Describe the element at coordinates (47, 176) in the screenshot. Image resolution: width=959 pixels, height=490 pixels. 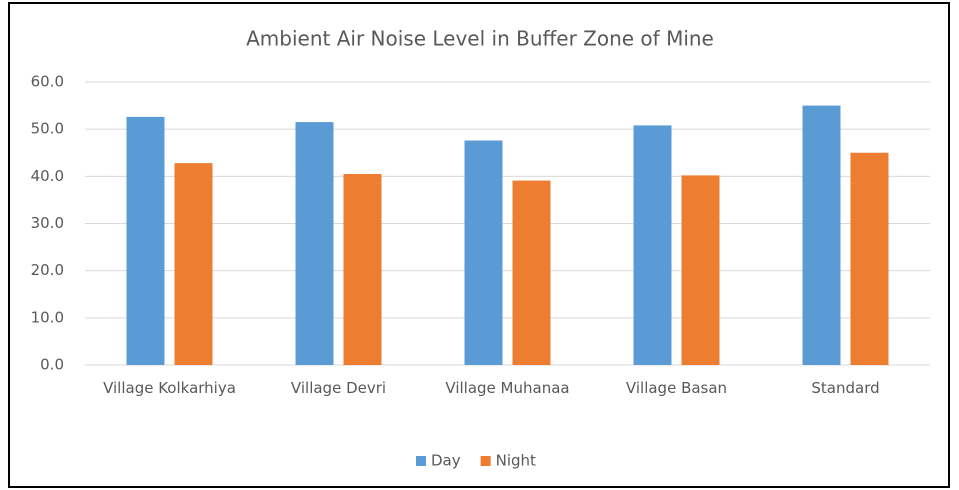
I see `y-tick-label: 40.0` at that location.